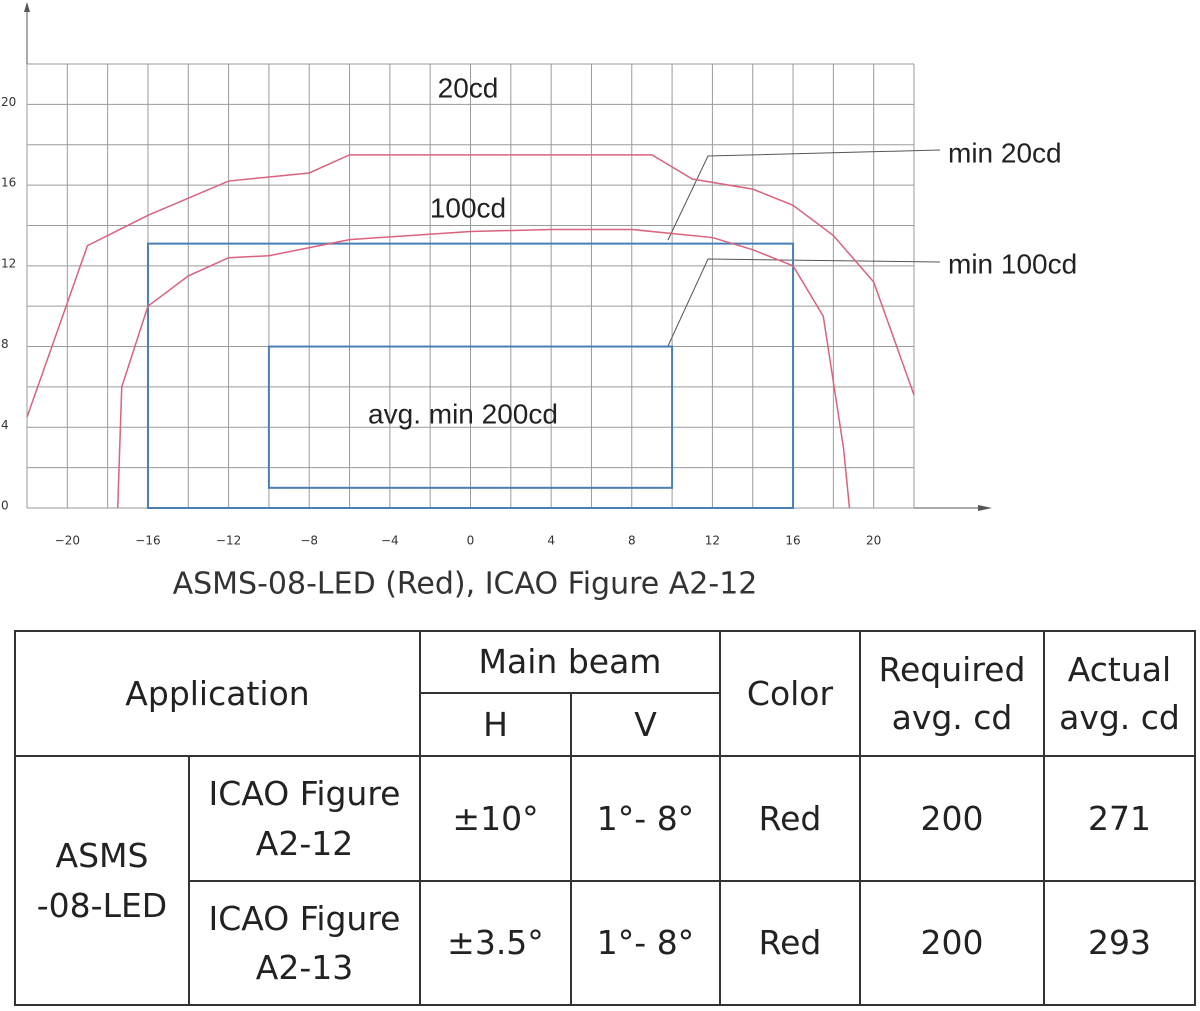  I want to click on annotation: 100cd, so click(468, 207).